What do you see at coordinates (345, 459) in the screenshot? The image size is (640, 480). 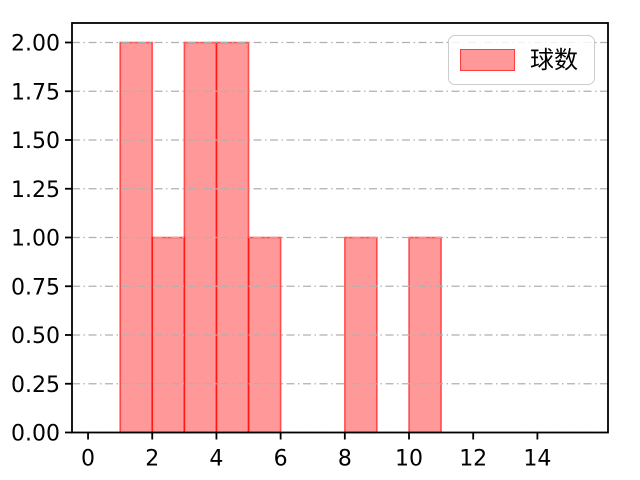 I see `x-tick-label: 8` at bounding box center [345, 459].